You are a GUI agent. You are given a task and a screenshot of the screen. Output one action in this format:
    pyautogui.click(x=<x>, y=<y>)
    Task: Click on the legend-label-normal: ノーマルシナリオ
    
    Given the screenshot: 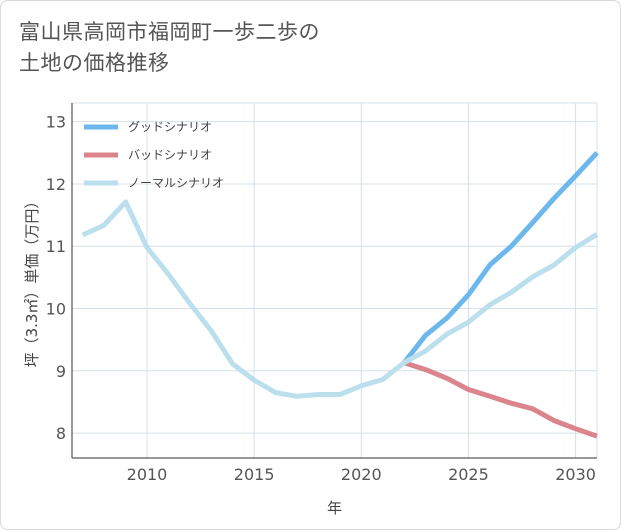 What is the action you would take?
    pyautogui.click(x=176, y=183)
    